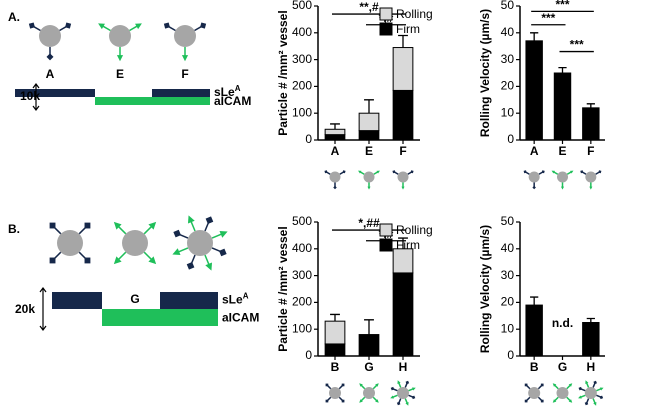  I want to click on y-tick-label: 300, so click(302, 275).